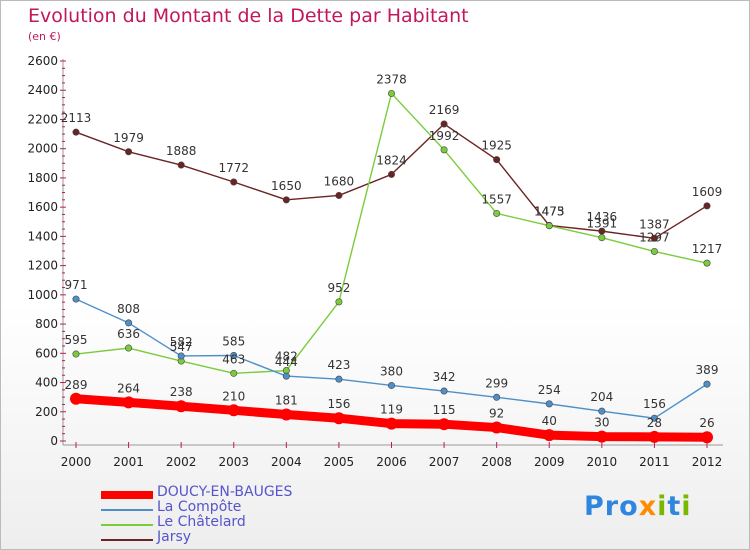  Describe the element at coordinates (128, 138) in the screenshot. I see `data-label: 1979` at that location.